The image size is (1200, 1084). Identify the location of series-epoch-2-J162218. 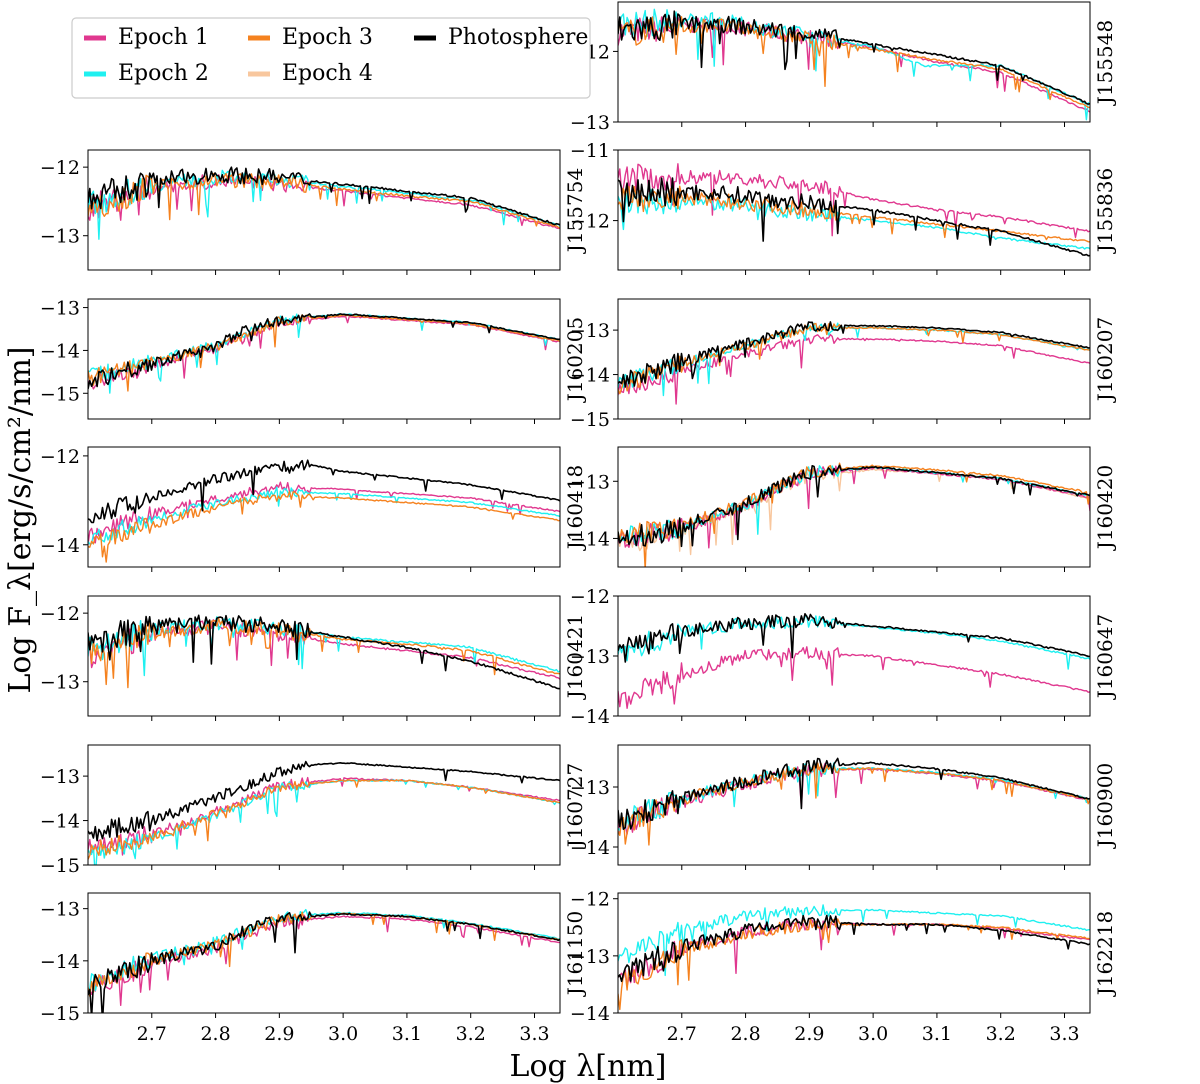
(854, 940).